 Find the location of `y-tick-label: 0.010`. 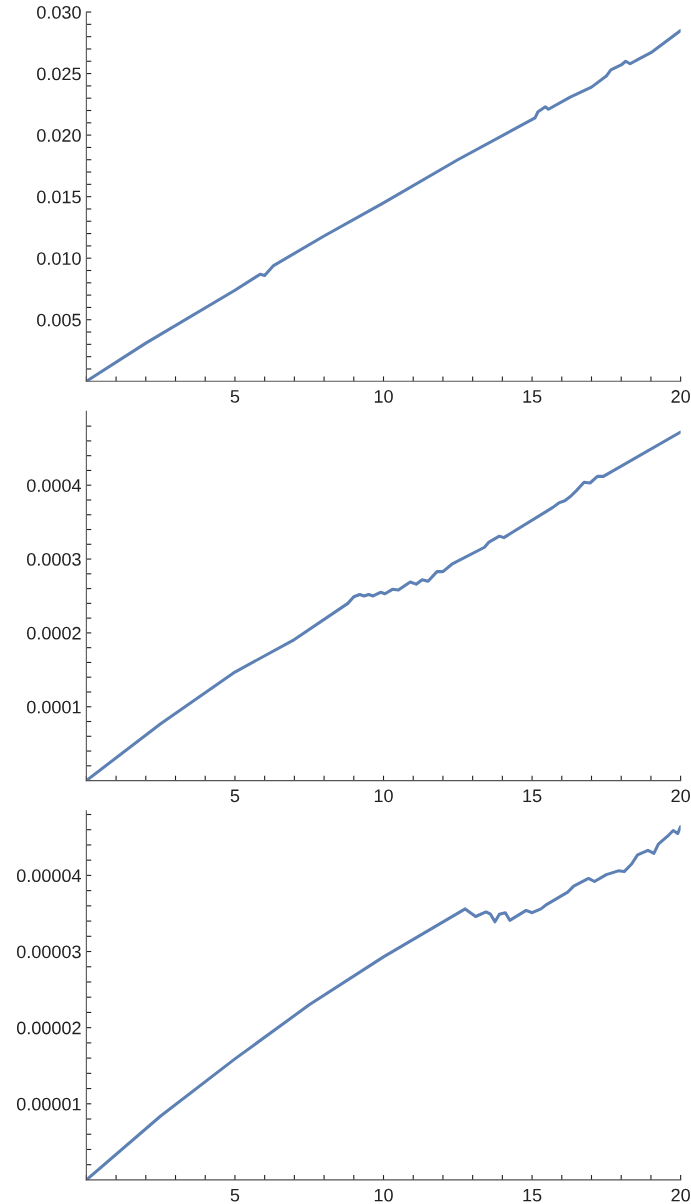

y-tick-label: 0.010 is located at coordinates (59, 258).